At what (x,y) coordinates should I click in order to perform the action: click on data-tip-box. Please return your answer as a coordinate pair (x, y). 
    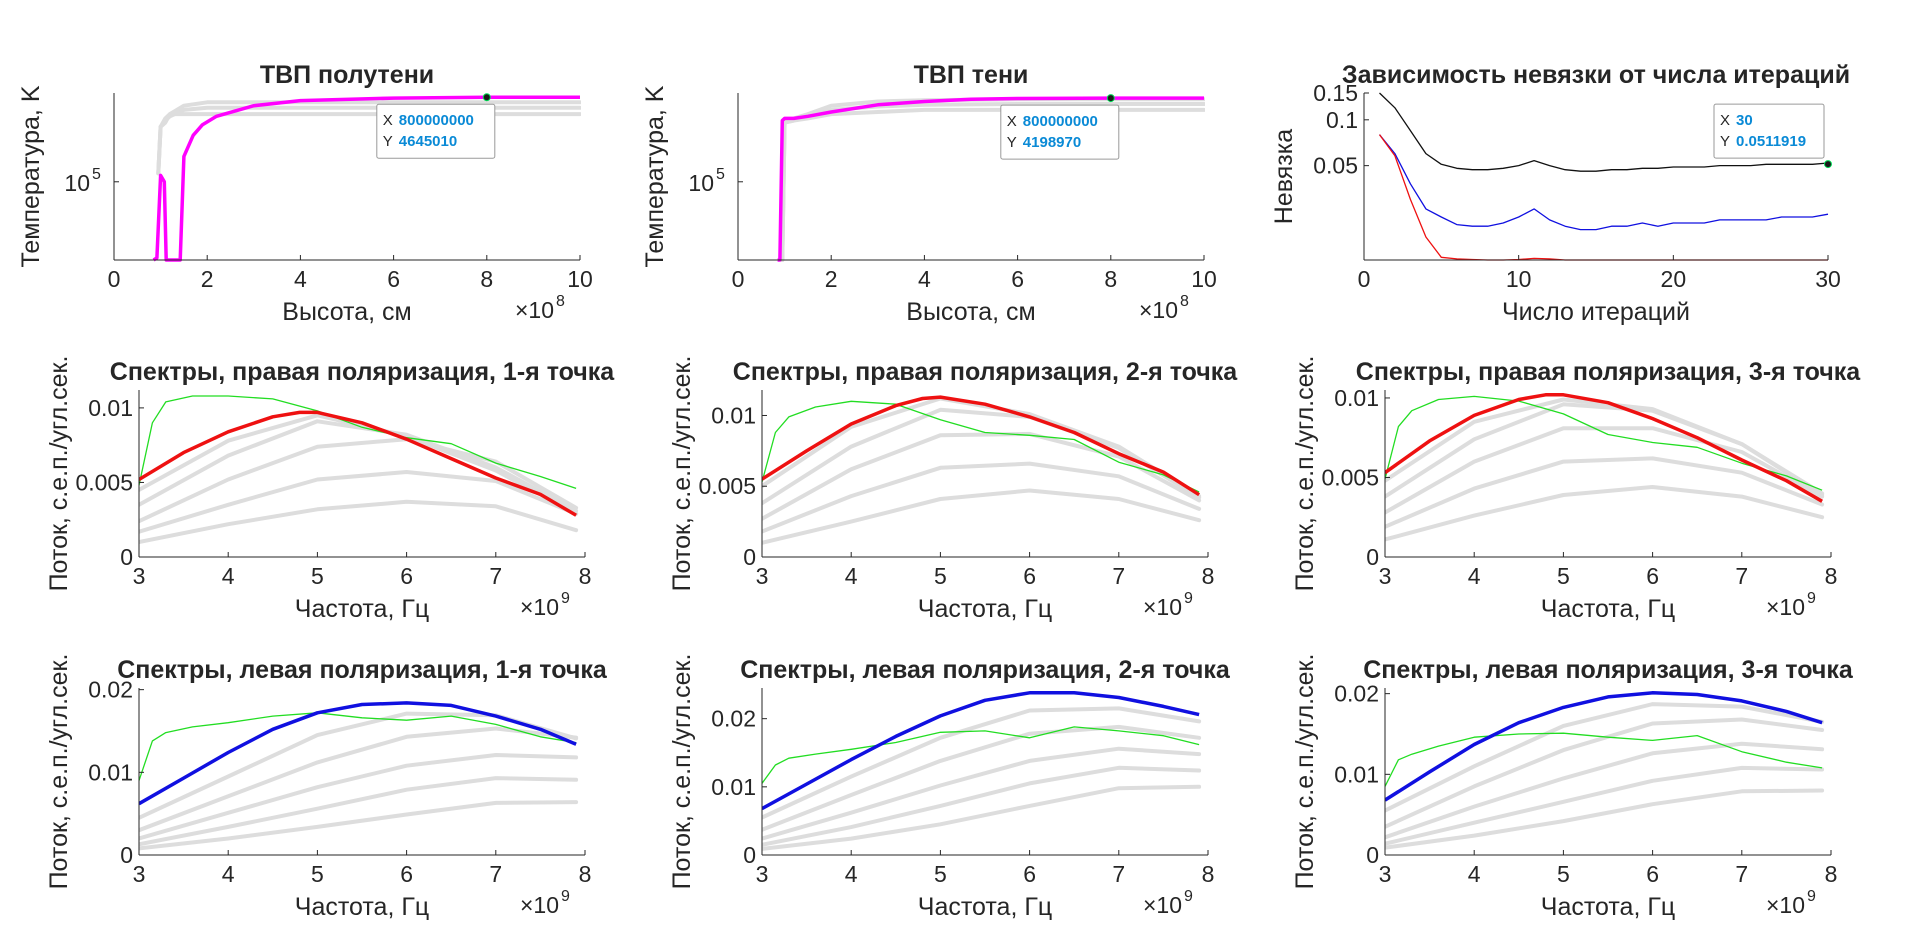
    Looking at the image, I should click on (1060, 132).